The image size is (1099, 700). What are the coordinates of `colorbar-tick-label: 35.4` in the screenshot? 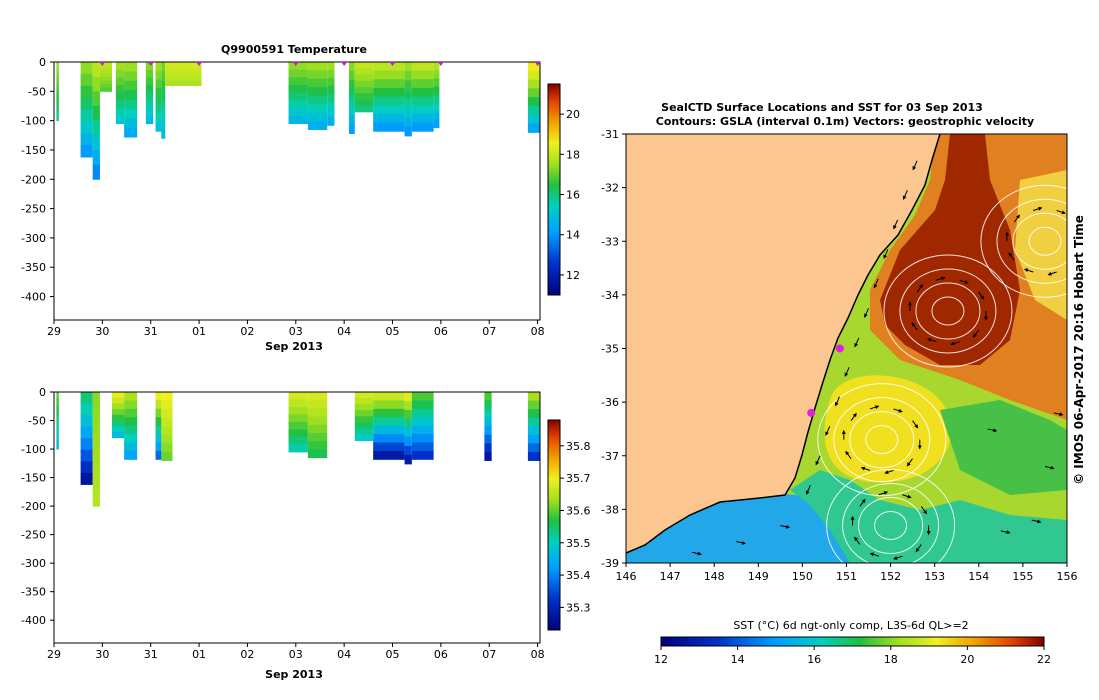 It's located at (578, 575).